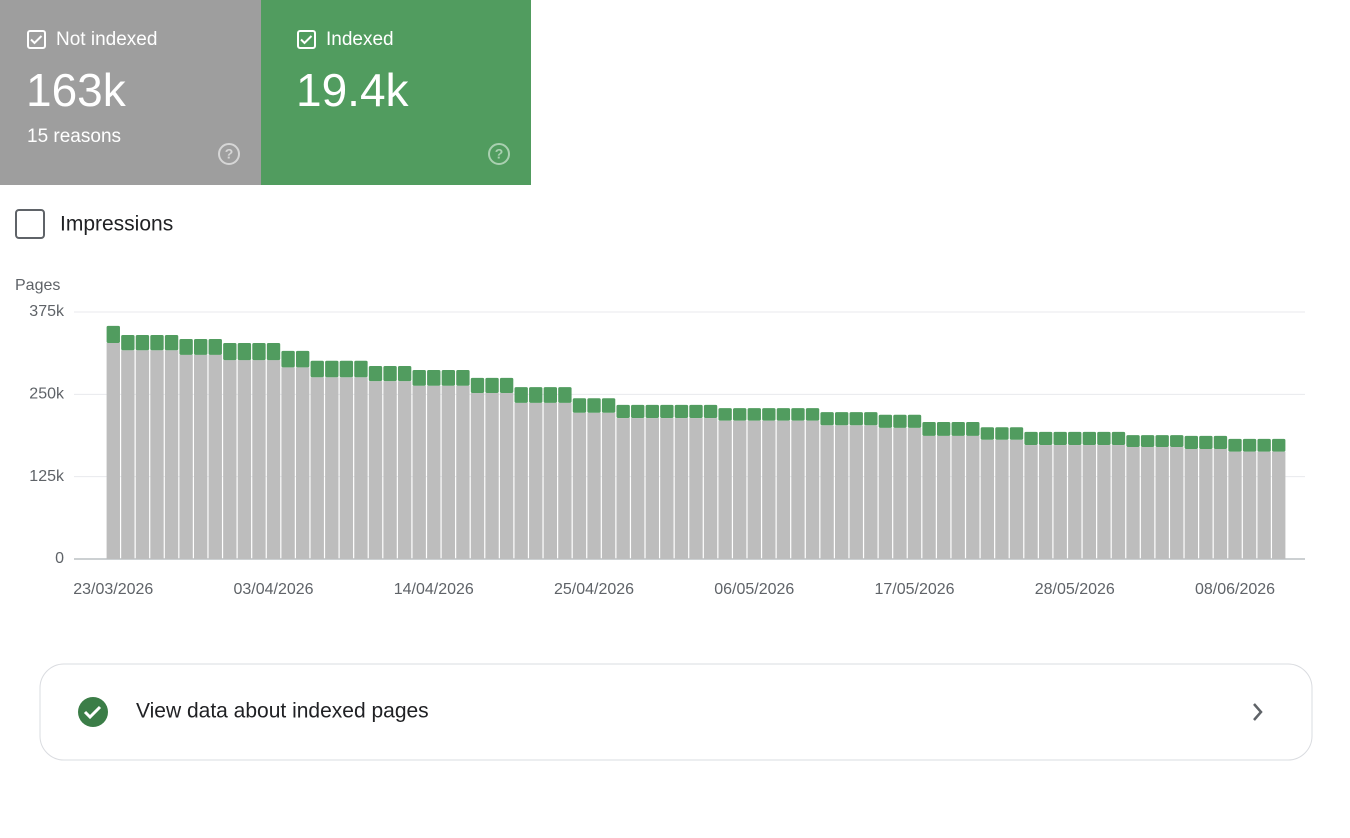 The image size is (1350, 838). What do you see at coordinates (130, 92) in the screenshot?
I see `not-indexed-card: Not indexed 163k 15 reasons ?` at bounding box center [130, 92].